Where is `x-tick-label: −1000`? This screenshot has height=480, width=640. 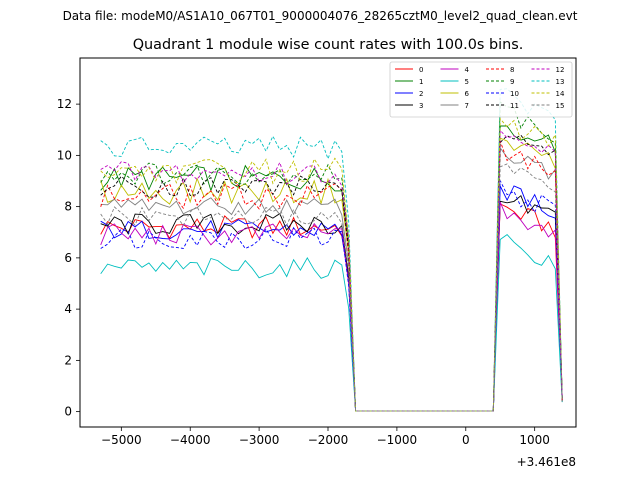
x-tick-label: −1000 is located at coordinates (397, 440).